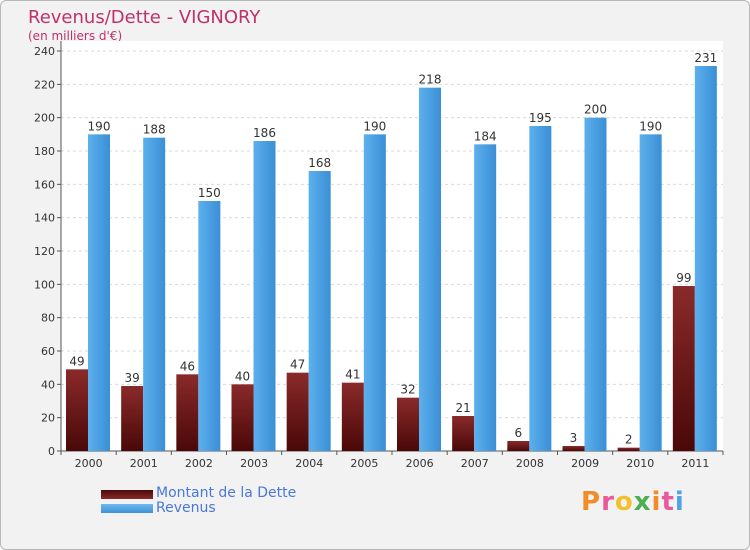 This screenshot has height=550, width=750. I want to click on y-tick-label: 180, so click(44, 151).